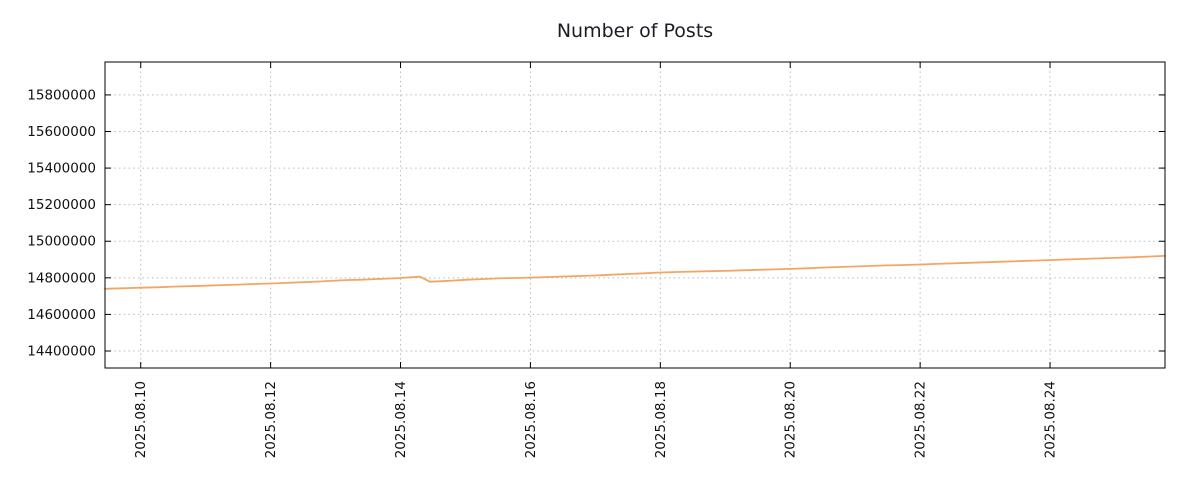 The height and width of the screenshot is (500, 1200). I want to click on x-axis-tick-label: 2025.08.16, so click(531, 419).